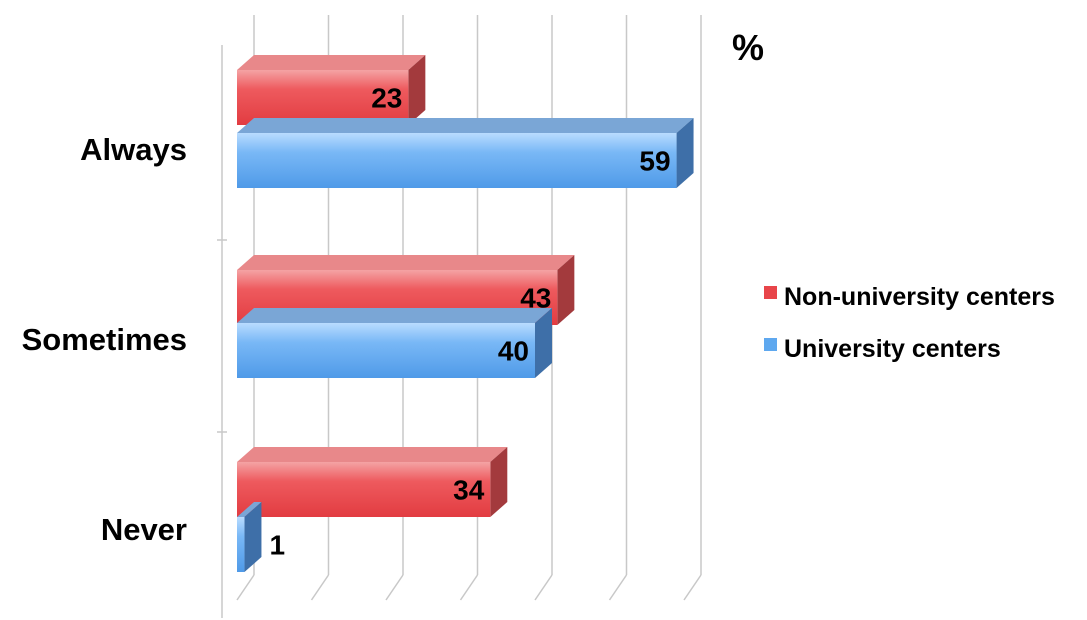 This screenshot has height=620, width=1087. Describe the element at coordinates (654, 161) in the screenshot. I see `data-label: 59` at that location.